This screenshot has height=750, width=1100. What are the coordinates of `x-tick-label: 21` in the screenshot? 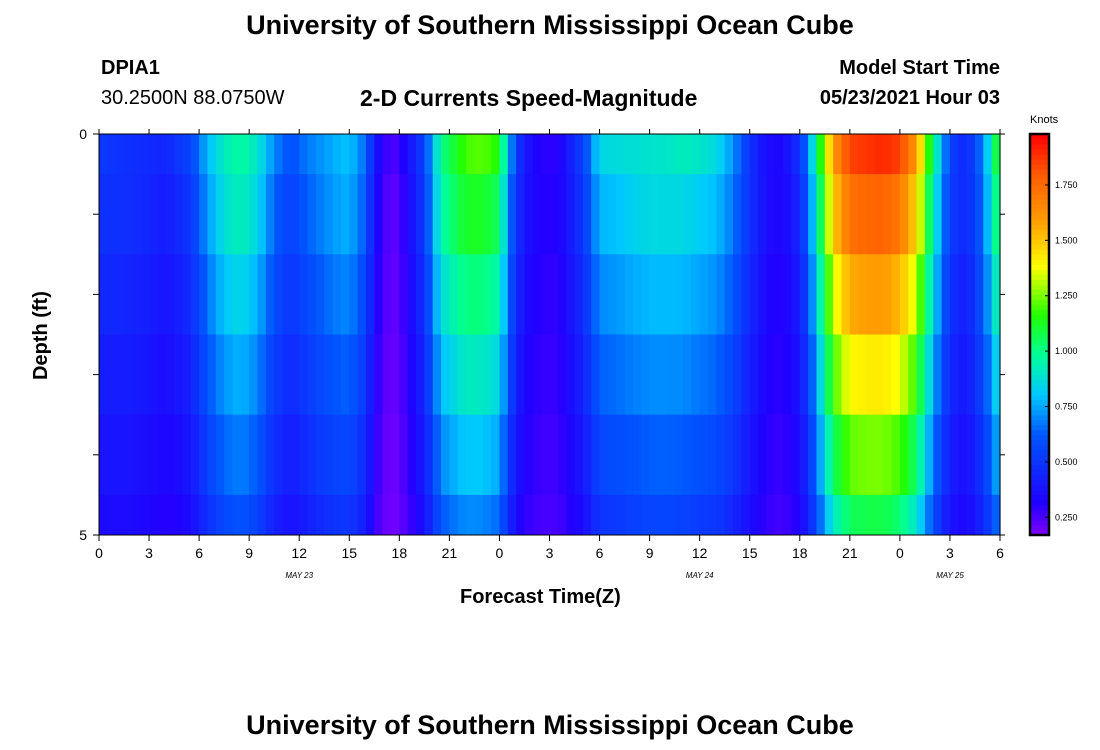 It's located at (850, 553).